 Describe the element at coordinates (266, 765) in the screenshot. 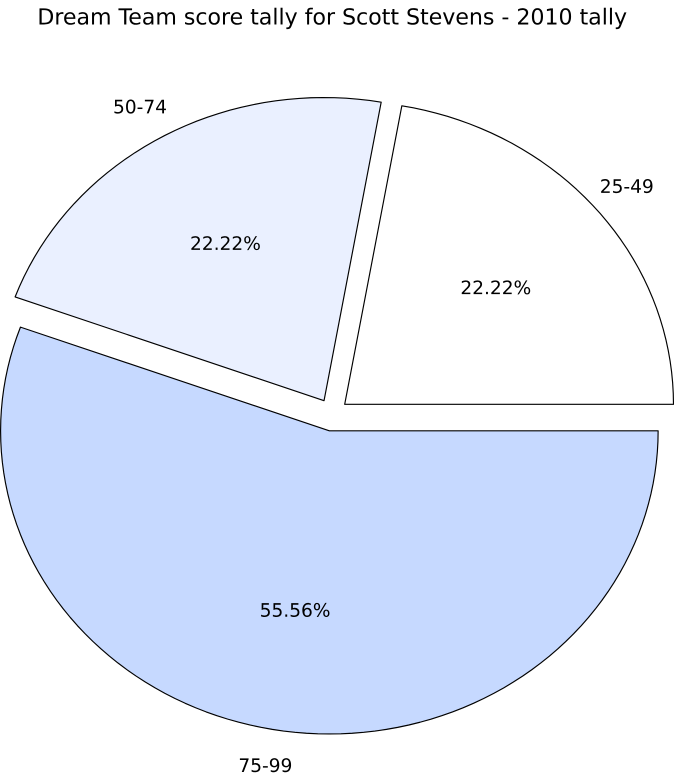

I see `slice-label: 75-99` at that location.